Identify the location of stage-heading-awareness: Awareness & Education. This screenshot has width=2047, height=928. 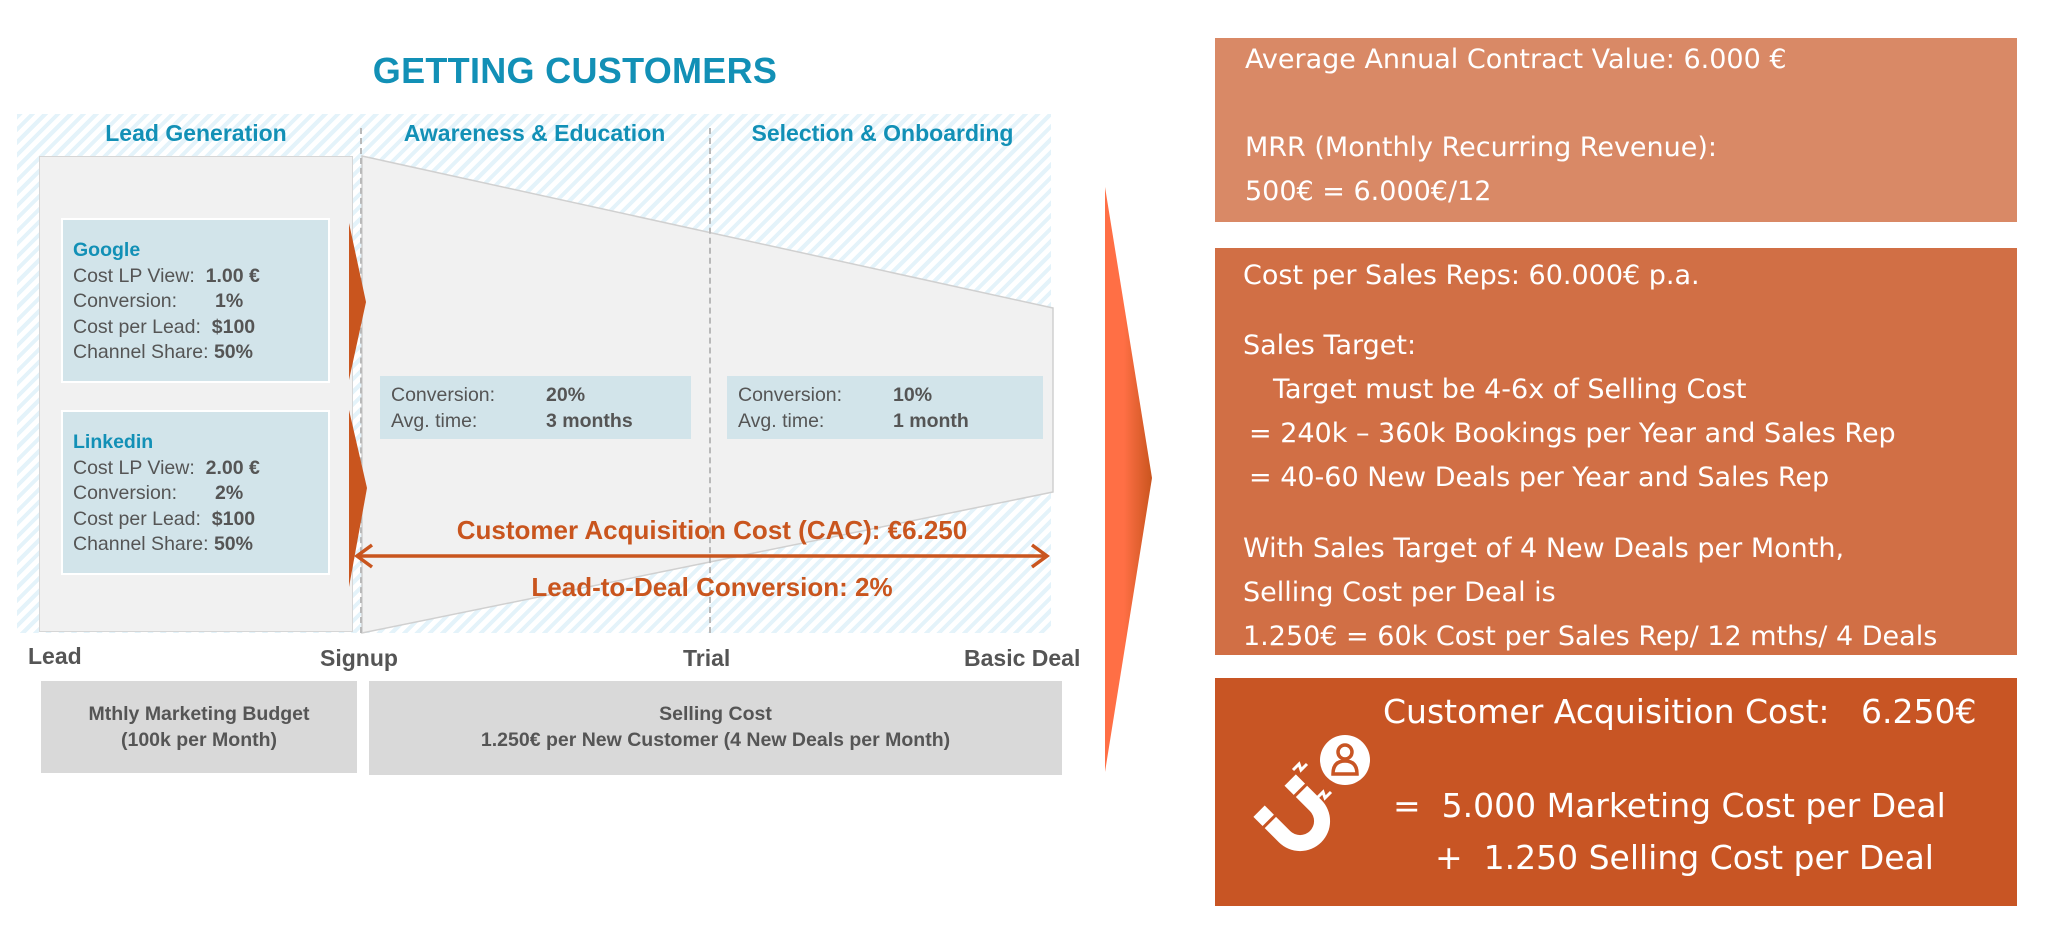
(534, 133).